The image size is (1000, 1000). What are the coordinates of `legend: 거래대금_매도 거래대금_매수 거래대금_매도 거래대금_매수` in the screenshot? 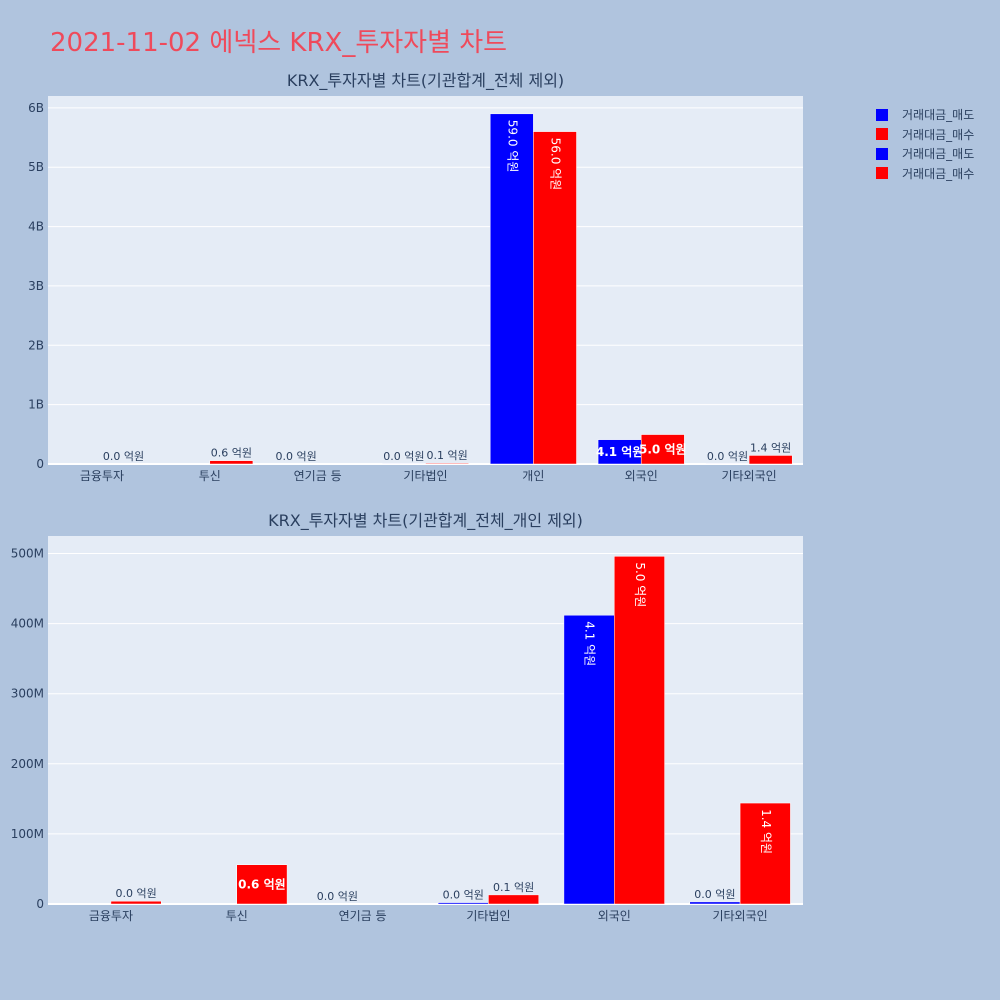 It's located at (925, 144).